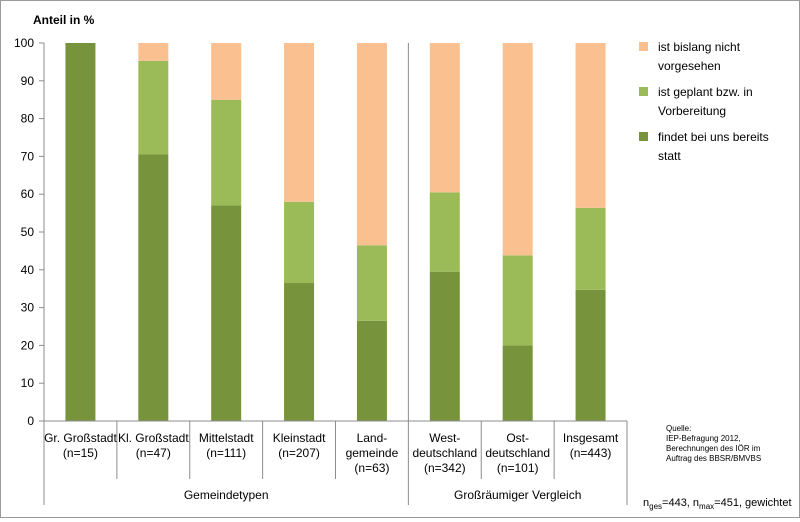 The width and height of the screenshot is (800, 522). What do you see at coordinates (714, 458) in the screenshot?
I see `source-line: Auftrag des BBSR/BMVBS` at bounding box center [714, 458].